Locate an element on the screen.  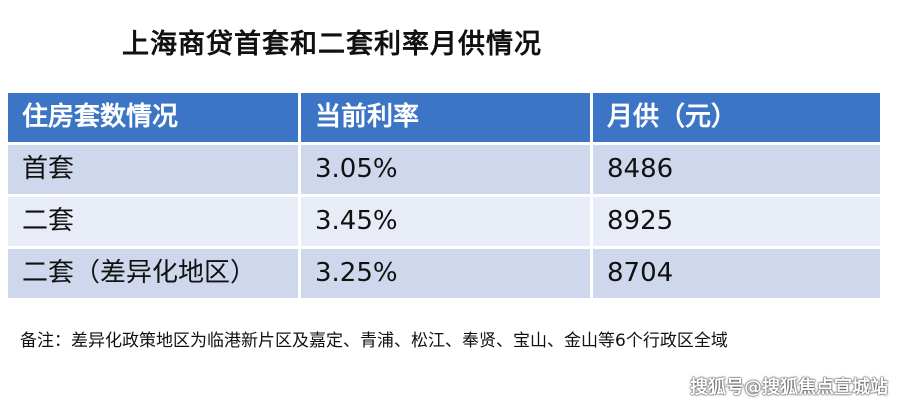
table-cell: 3.45% is located at coordinates (445, 221).